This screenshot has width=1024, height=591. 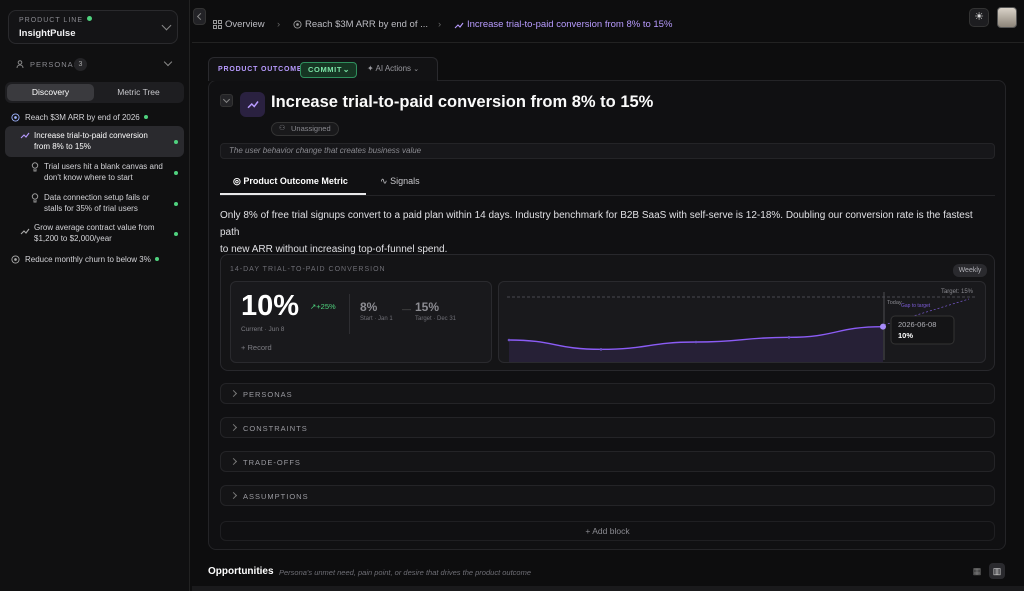 I want to click on tree-item-label: Reduce monthly churn to below 3%, so click(x=92, y=259).